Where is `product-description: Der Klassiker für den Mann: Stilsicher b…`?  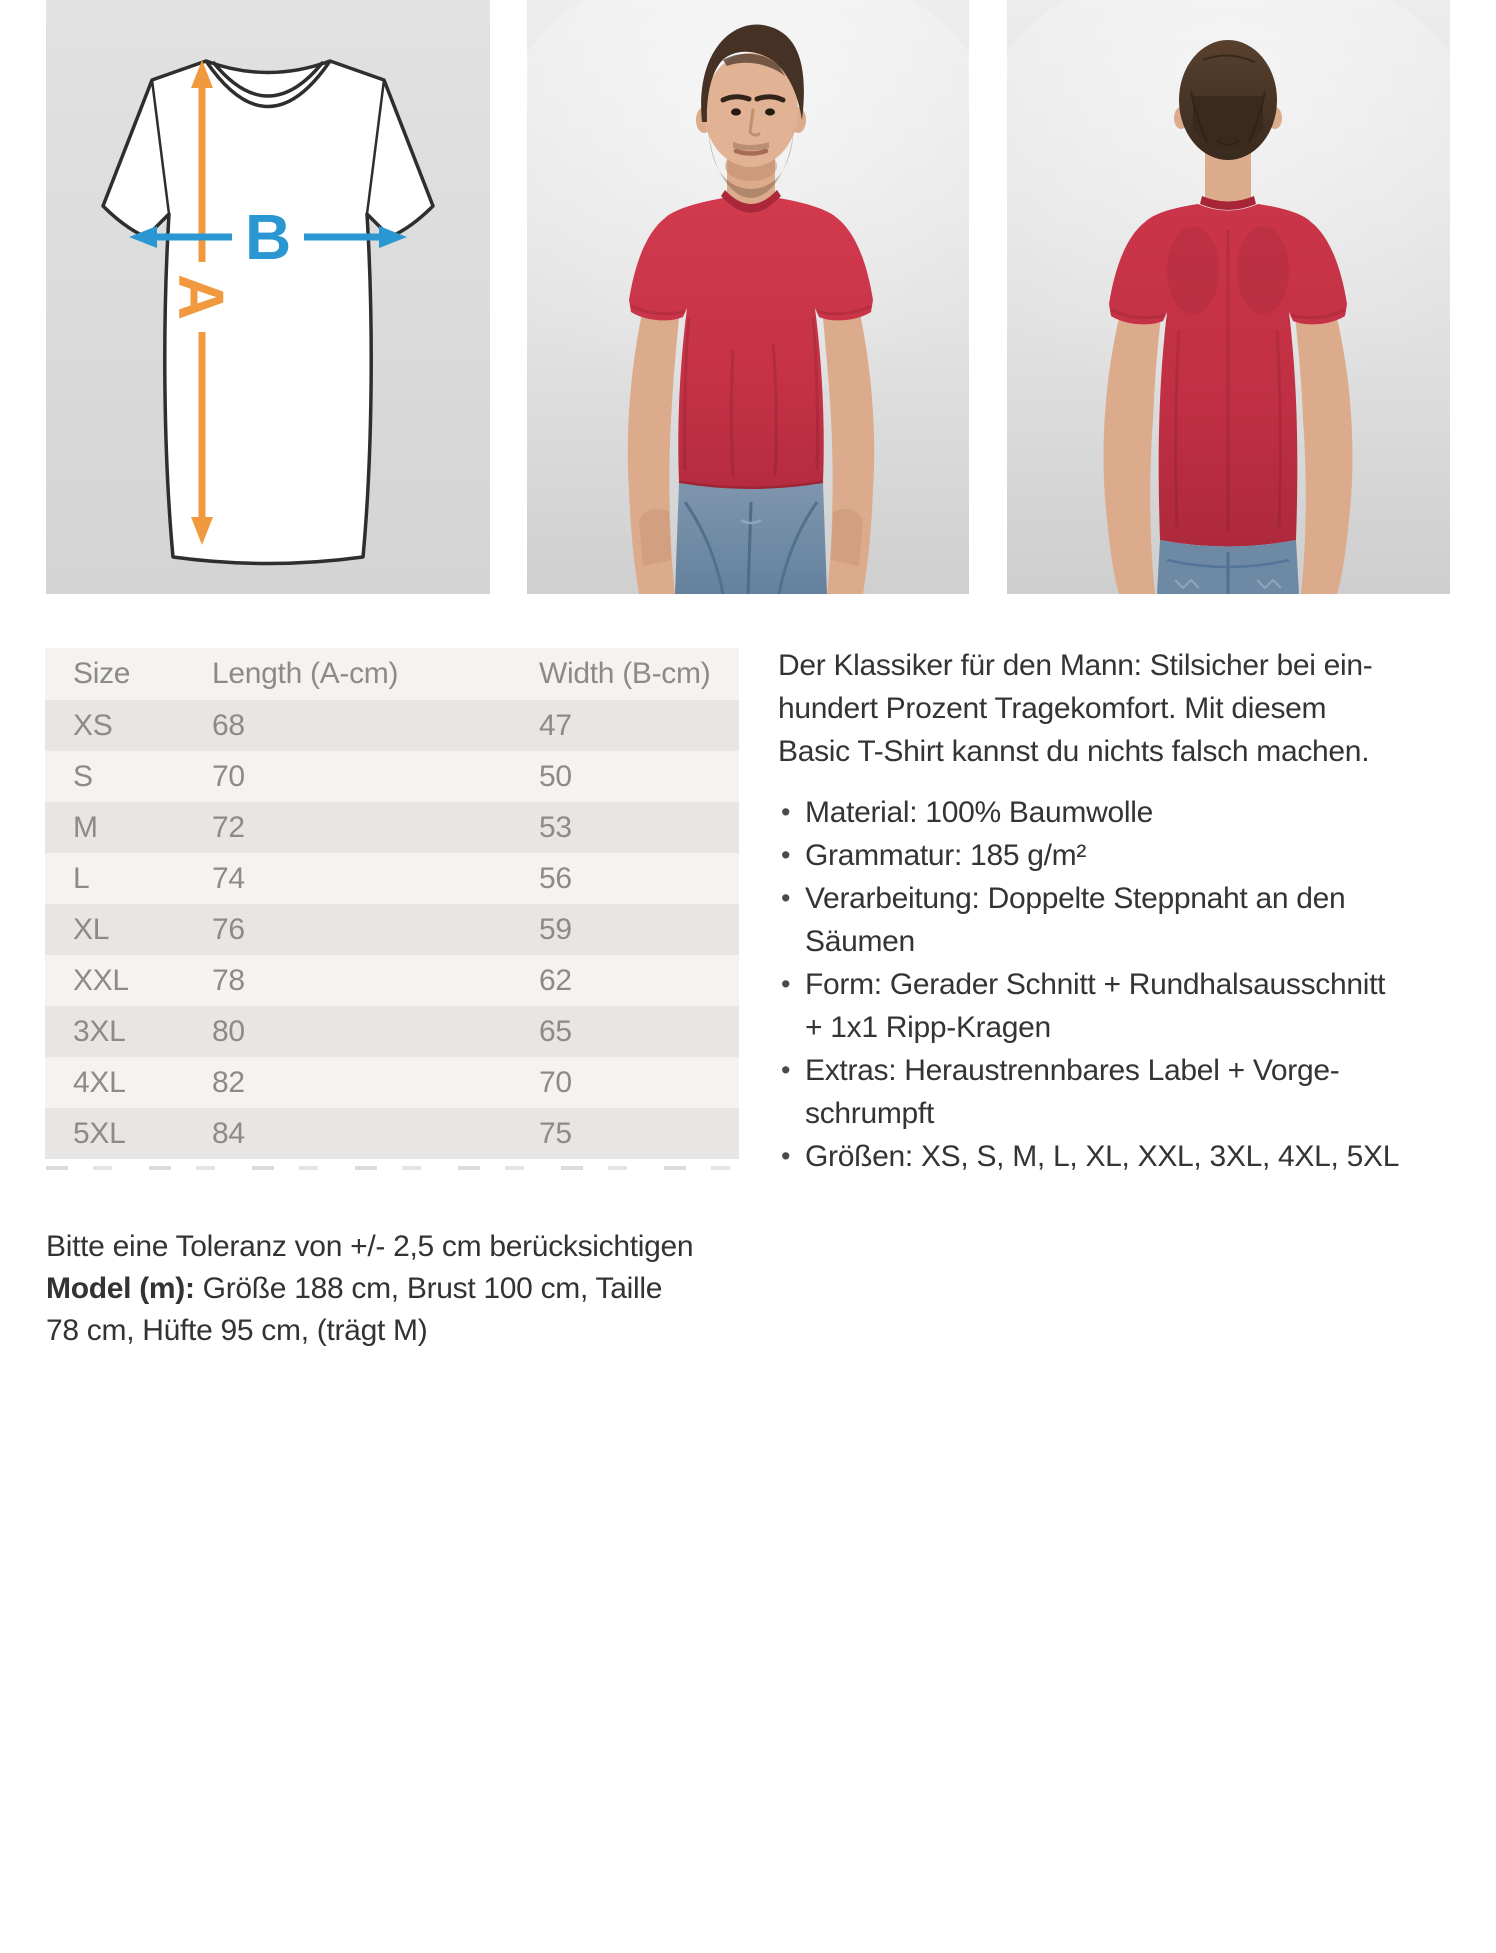 product-description: Der Klassiker für den Mann: Stilsicher b… is located at coordinates (1137, 911).